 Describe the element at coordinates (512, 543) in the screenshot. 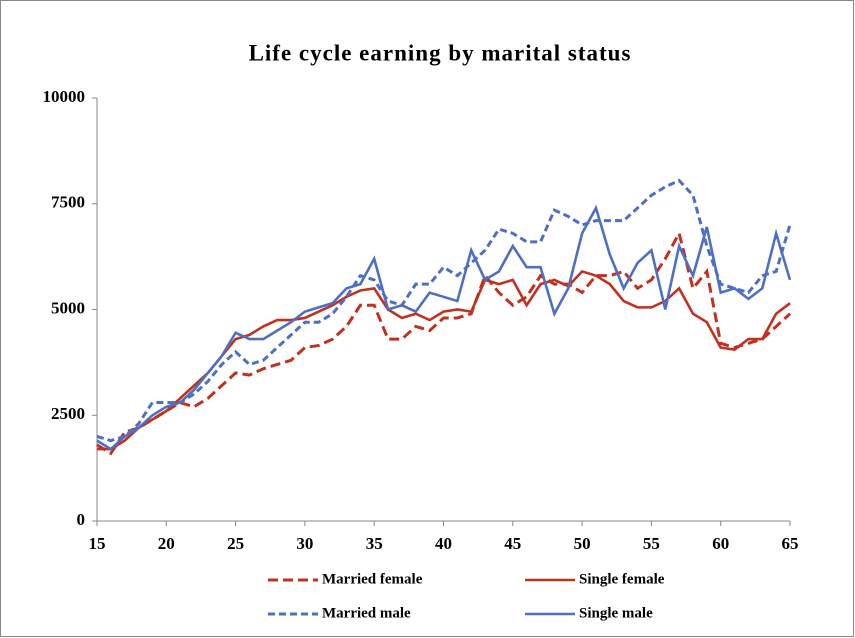

I see `x-tick-label: 45` at that location.